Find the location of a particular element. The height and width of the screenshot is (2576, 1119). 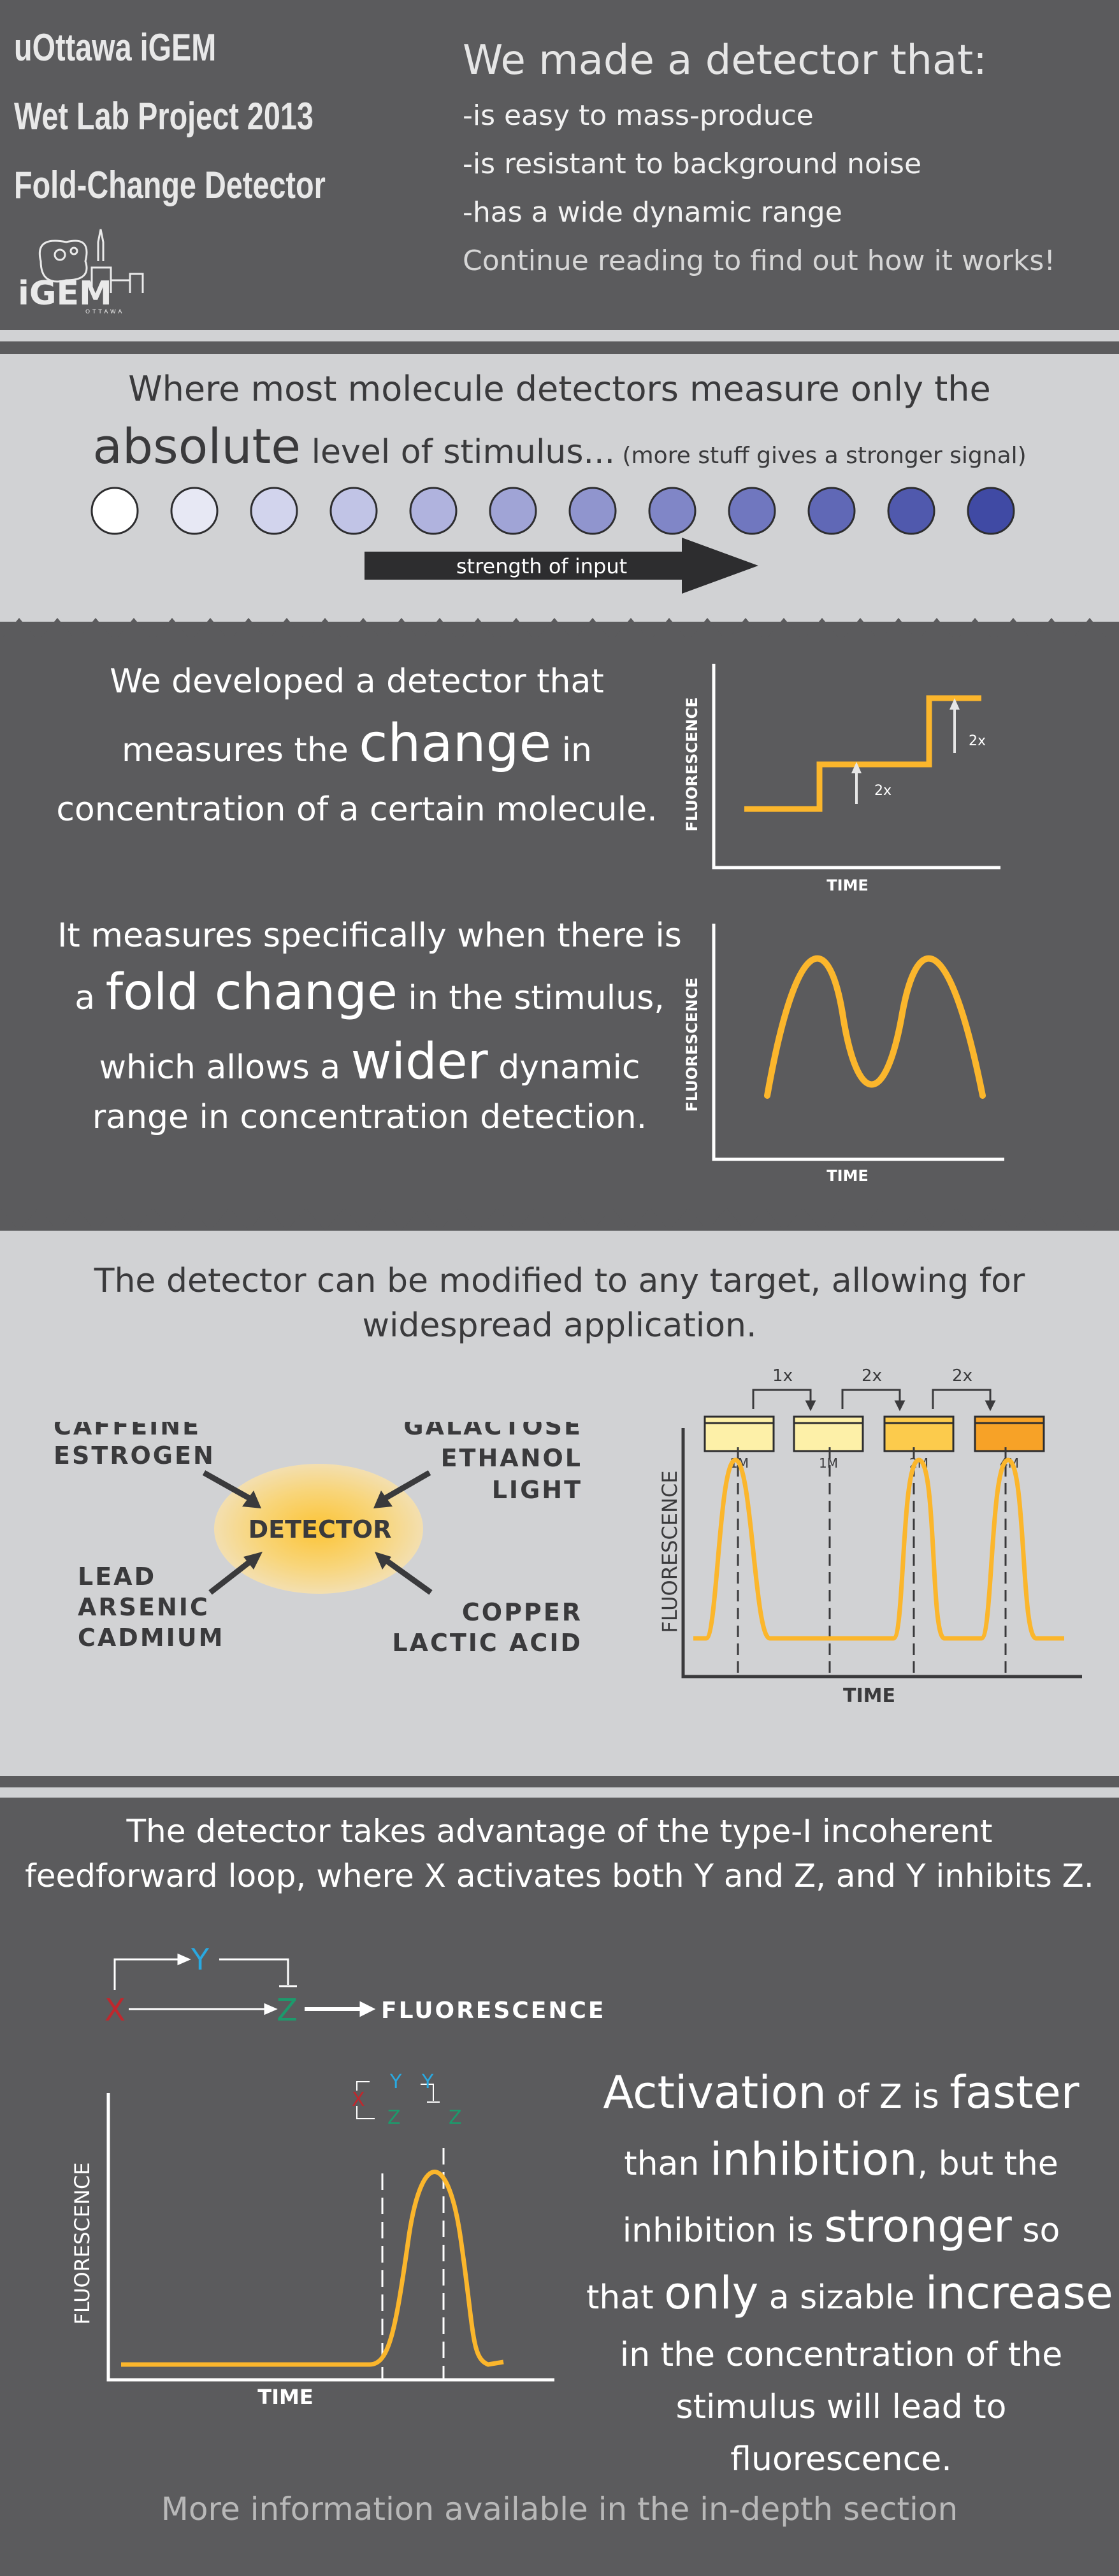

node-z: Z is located at coordinates (287, 2010).